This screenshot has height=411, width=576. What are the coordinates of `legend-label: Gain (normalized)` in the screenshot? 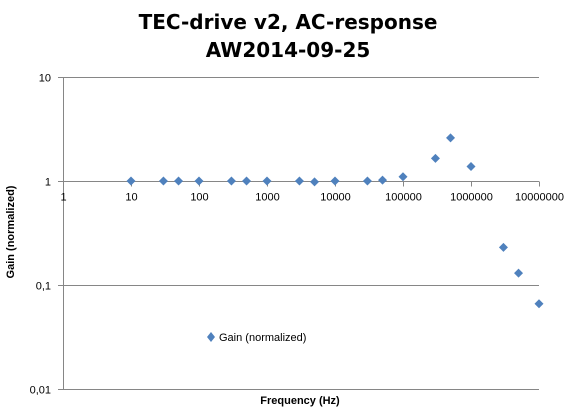 It's located at (262, 338).